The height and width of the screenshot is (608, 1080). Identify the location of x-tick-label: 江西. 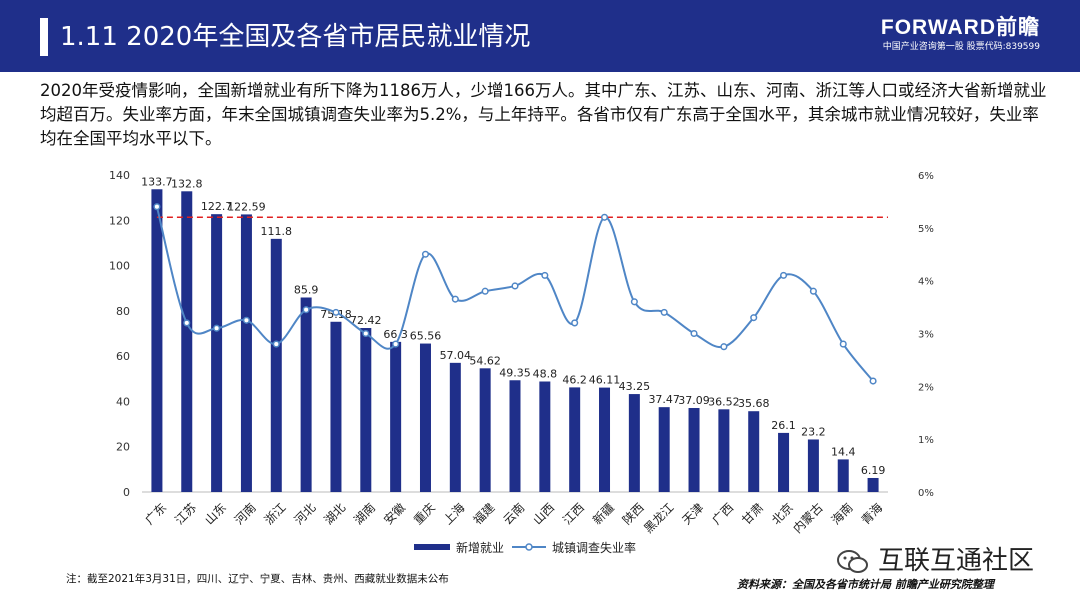
(573, 513).